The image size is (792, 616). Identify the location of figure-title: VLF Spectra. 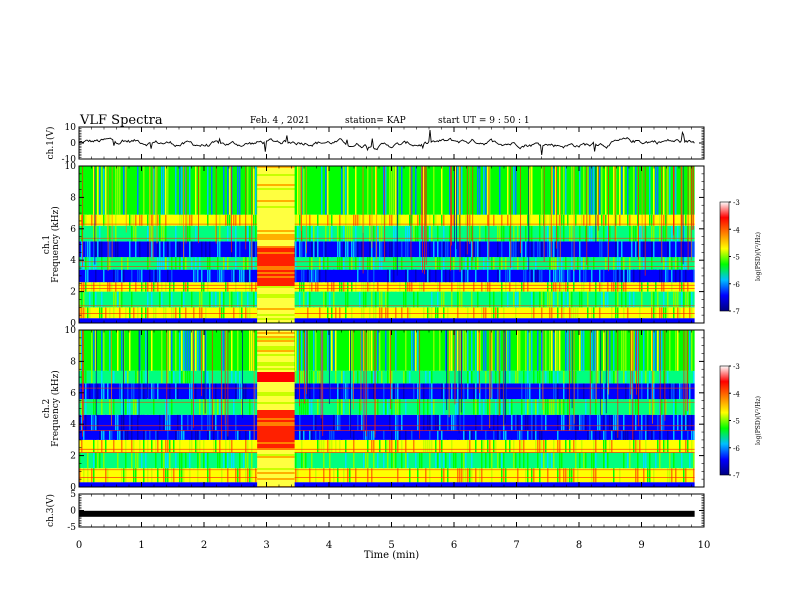
(121, 120).